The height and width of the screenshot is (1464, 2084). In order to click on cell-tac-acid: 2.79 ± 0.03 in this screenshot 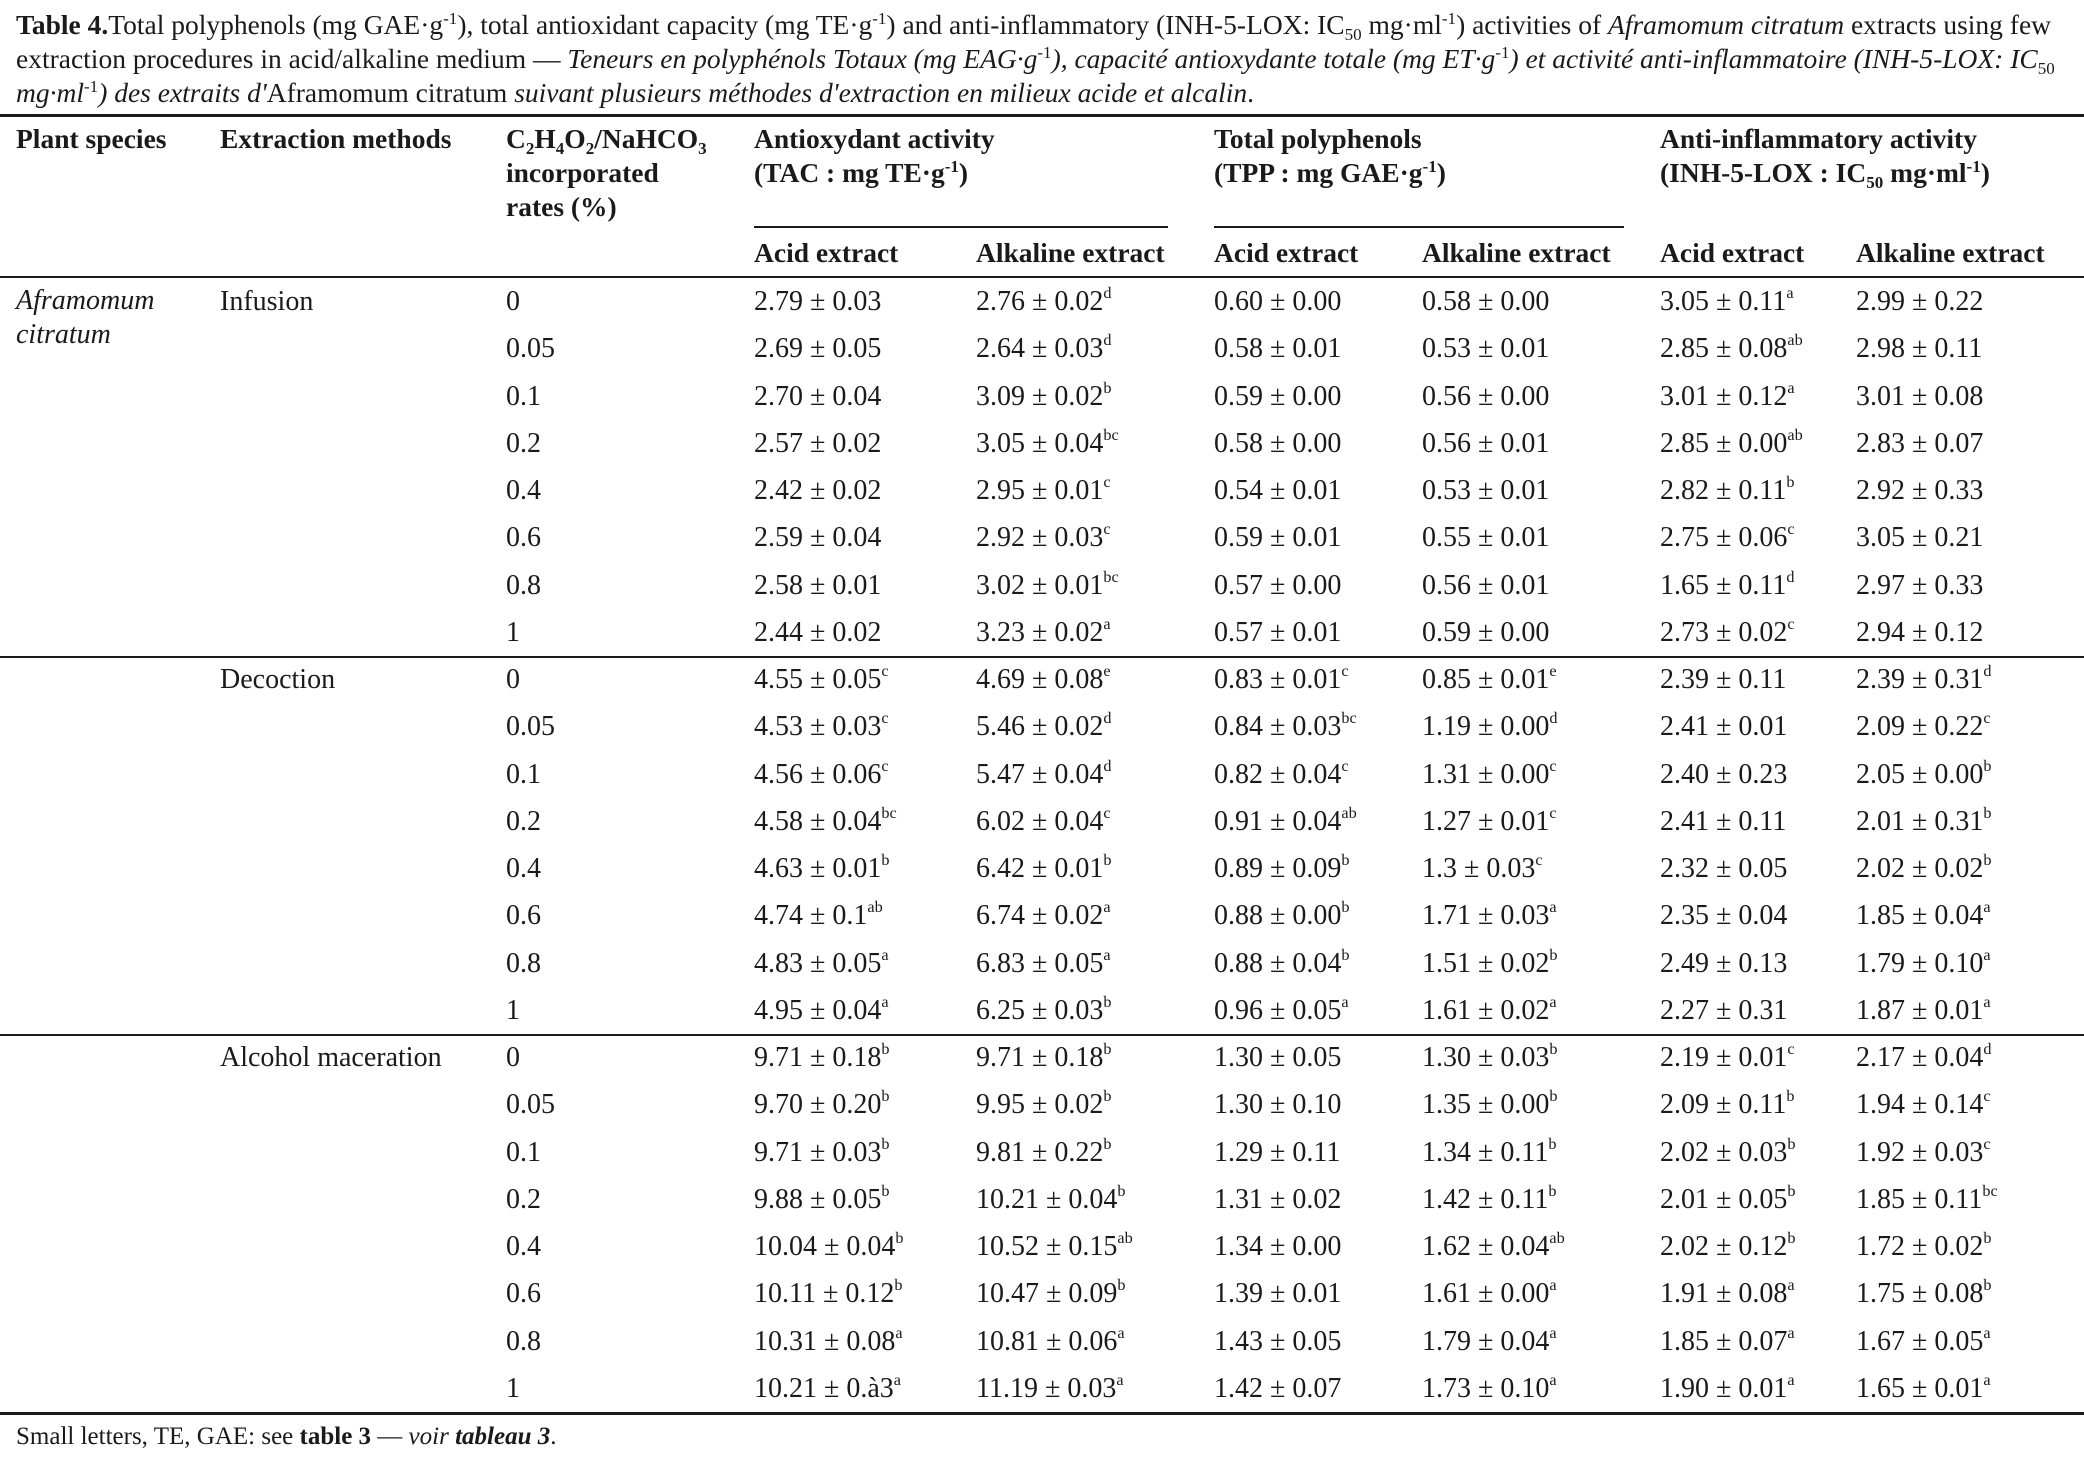, I will do `click(817, 301)`.